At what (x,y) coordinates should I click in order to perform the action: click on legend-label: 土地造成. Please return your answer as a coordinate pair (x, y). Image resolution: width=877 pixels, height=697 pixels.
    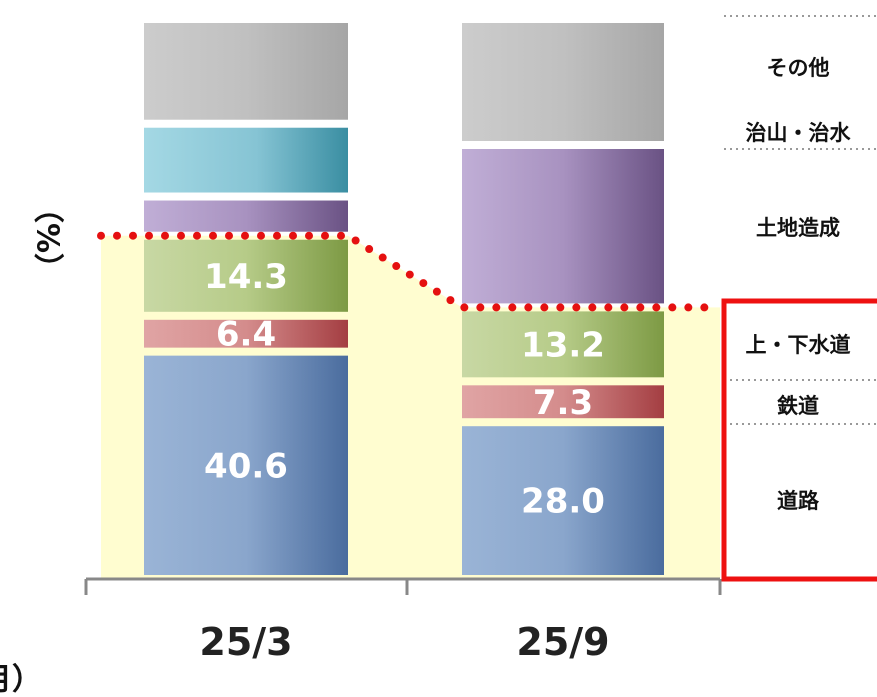
    Looking at the image, I should click on (798, 228).